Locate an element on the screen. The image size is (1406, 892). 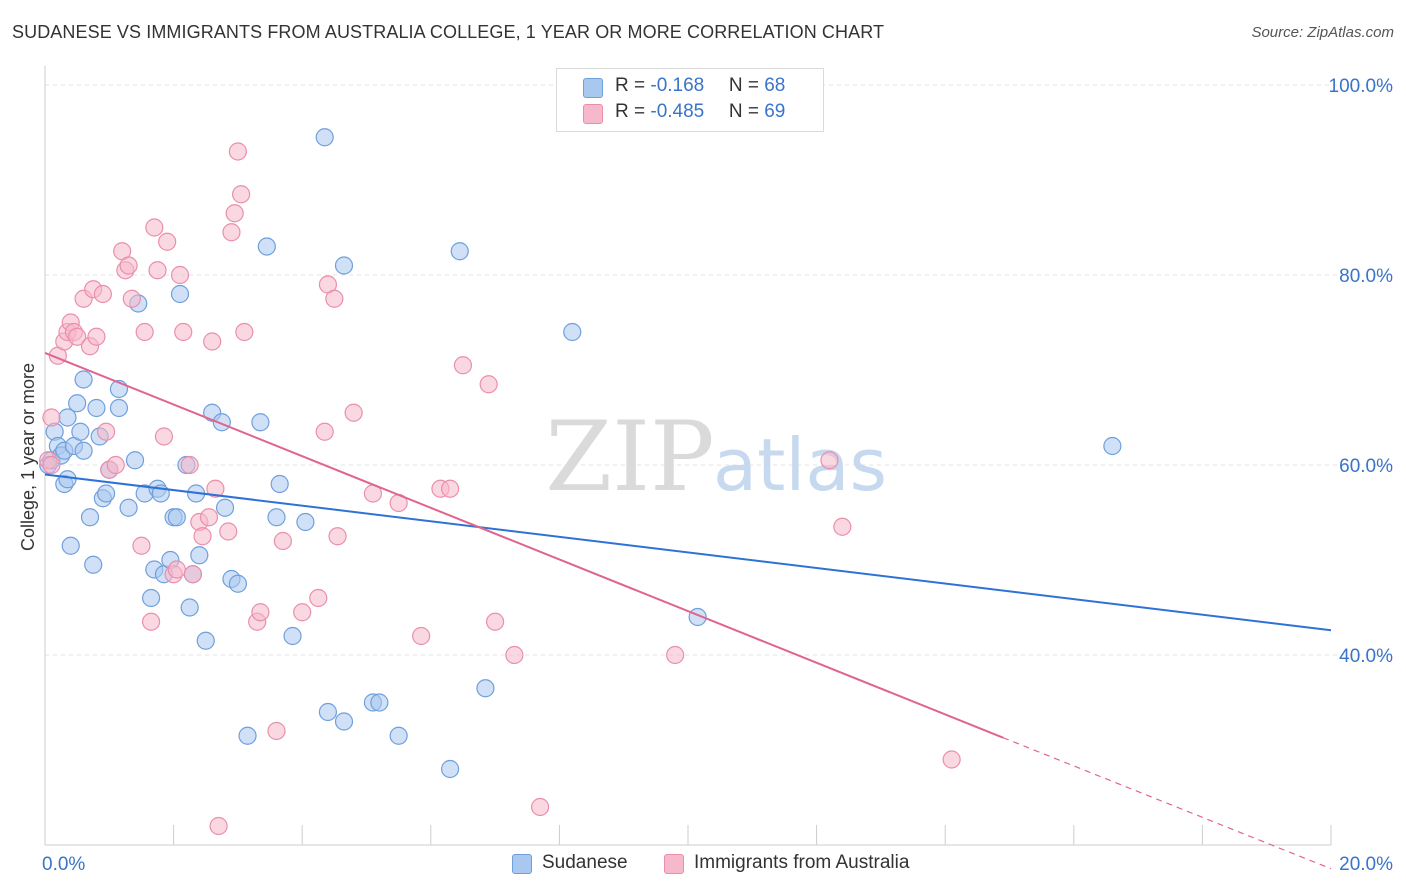
legend-n-value: 69 is located at coordinates (775, 111).